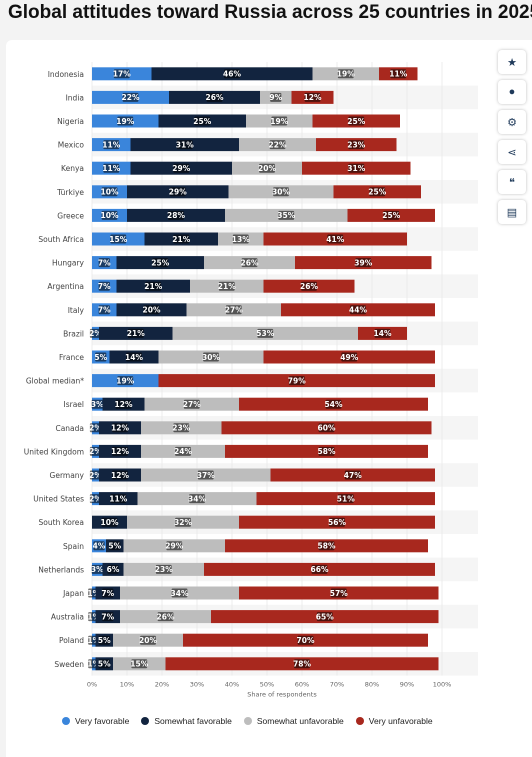 The width and height of the screenshot is (532, 757). What do you see at coordinates (70, 121) in the screenshot?
I see `category-label: Nigeria` at bounding box center [70, 121].